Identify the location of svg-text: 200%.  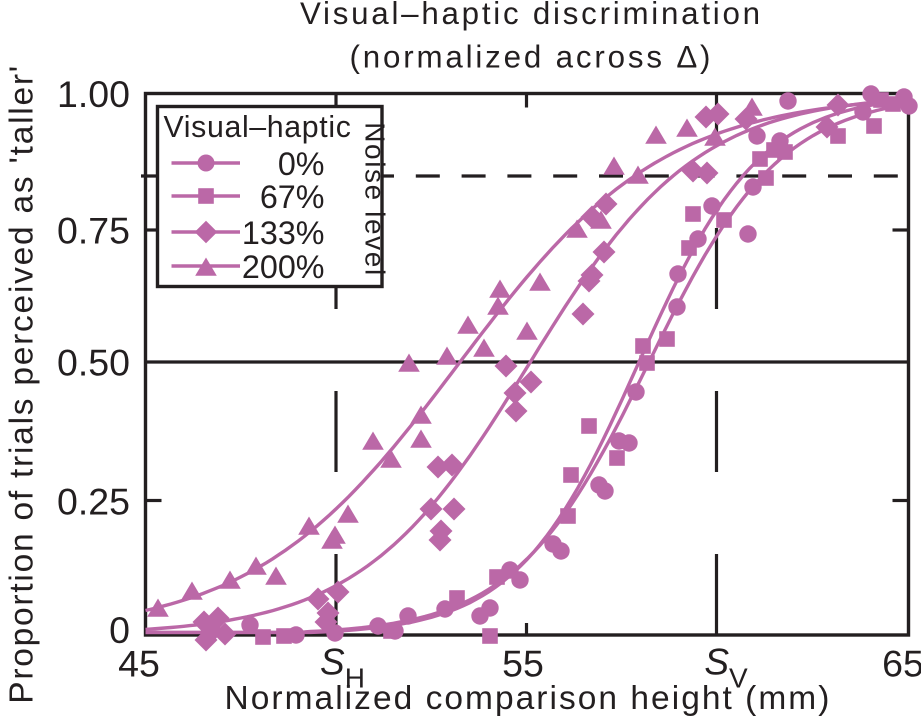
(283, 267).